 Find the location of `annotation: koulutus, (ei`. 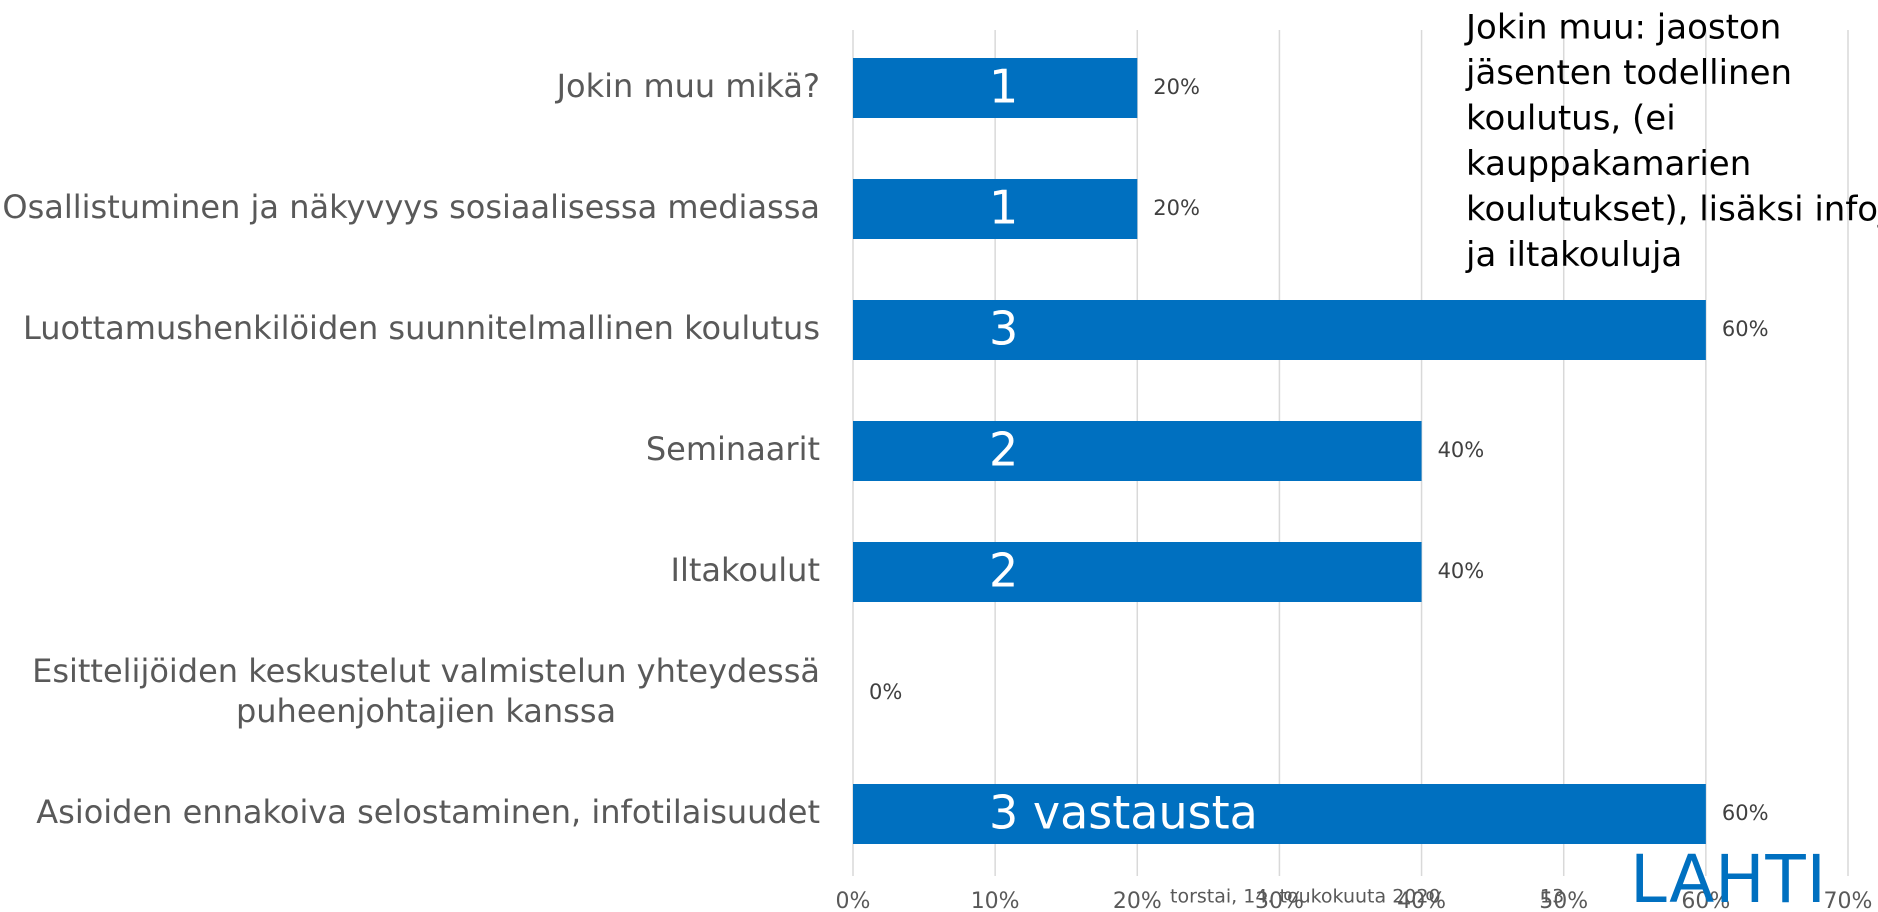

annotation: koulutus, (ei is located at coordinates (1571, 119).